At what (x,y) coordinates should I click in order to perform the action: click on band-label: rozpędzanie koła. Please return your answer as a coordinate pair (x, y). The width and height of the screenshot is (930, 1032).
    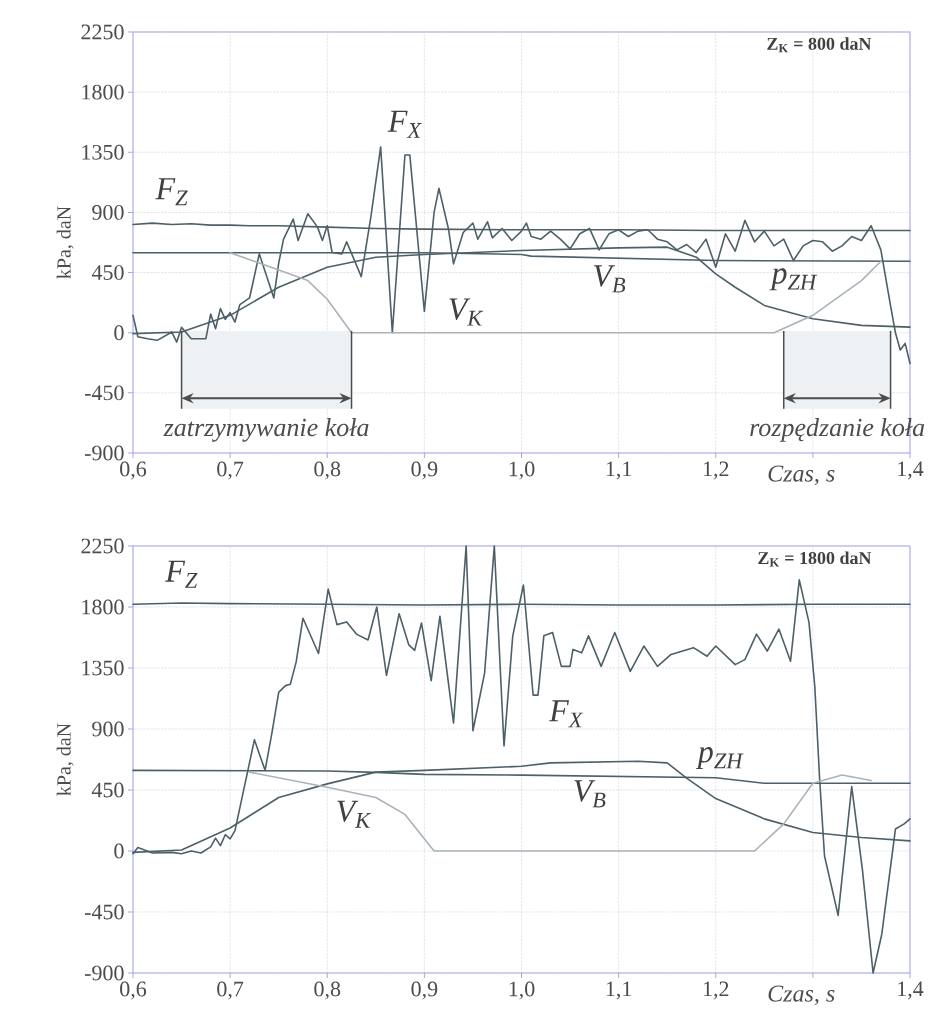
    Looking at the image, I should click on (837, 430).